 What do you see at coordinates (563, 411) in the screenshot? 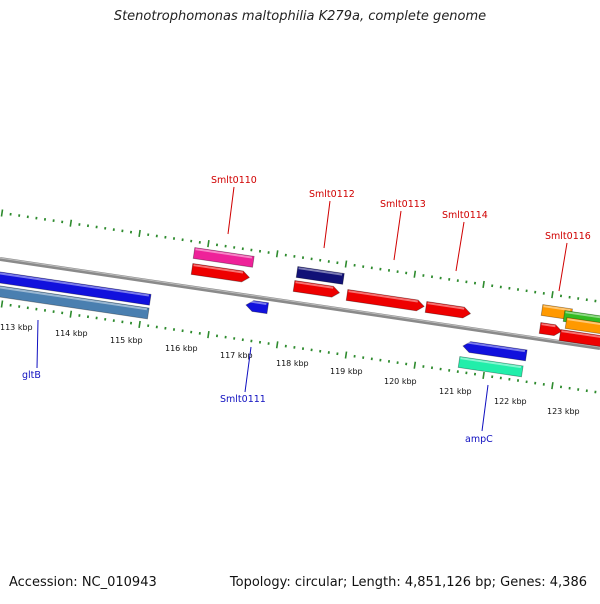
I see `scale-label-kbp: 123 kbp` at bounding box center [563, 411].